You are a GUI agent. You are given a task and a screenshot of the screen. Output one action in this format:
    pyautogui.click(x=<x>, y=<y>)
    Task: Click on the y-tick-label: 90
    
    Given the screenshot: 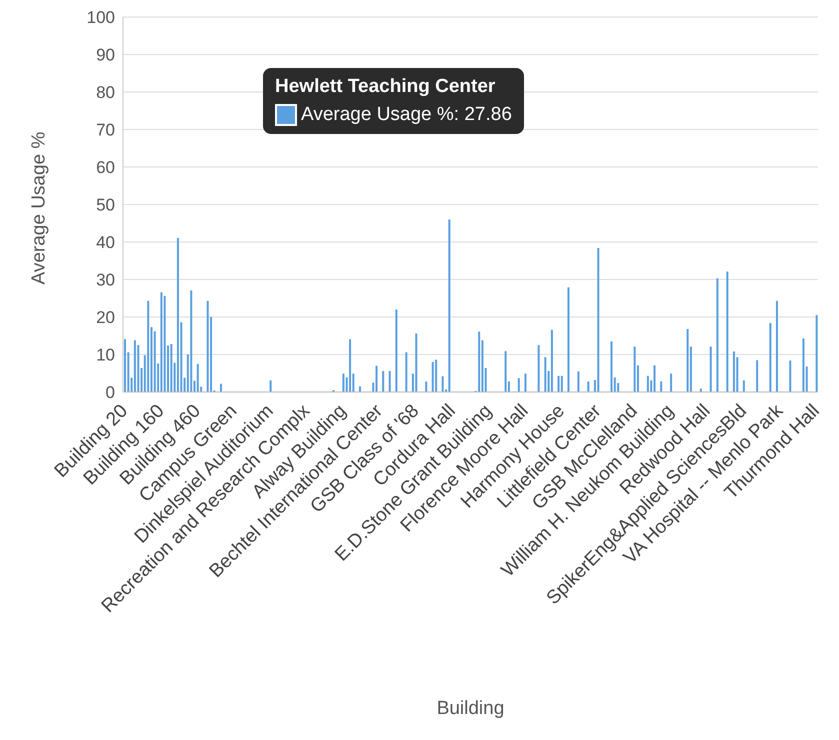 What is the action you would take?
    pyautogui.click(x=105, y=55)
    